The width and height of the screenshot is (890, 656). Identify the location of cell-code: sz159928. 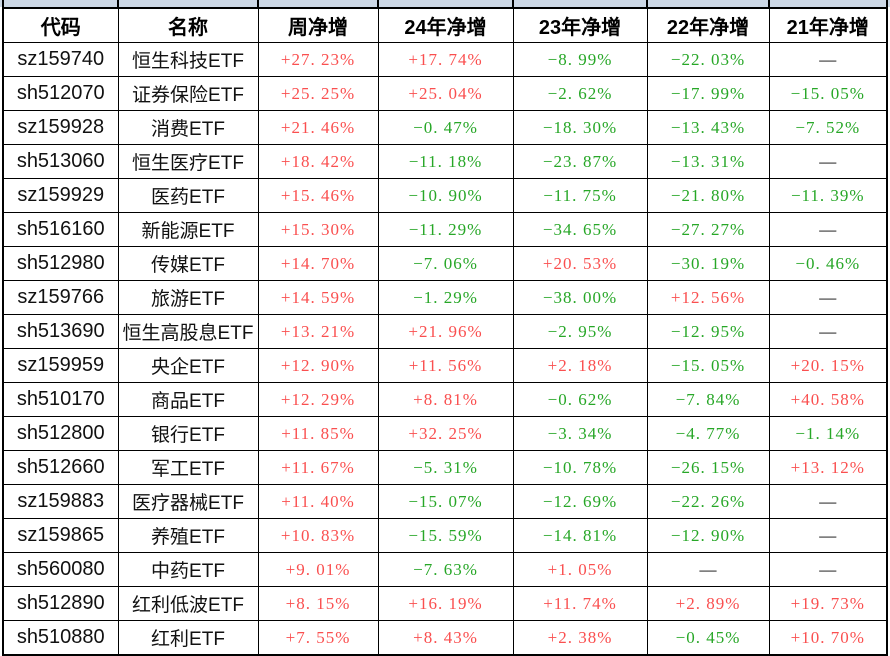
(60, 127).